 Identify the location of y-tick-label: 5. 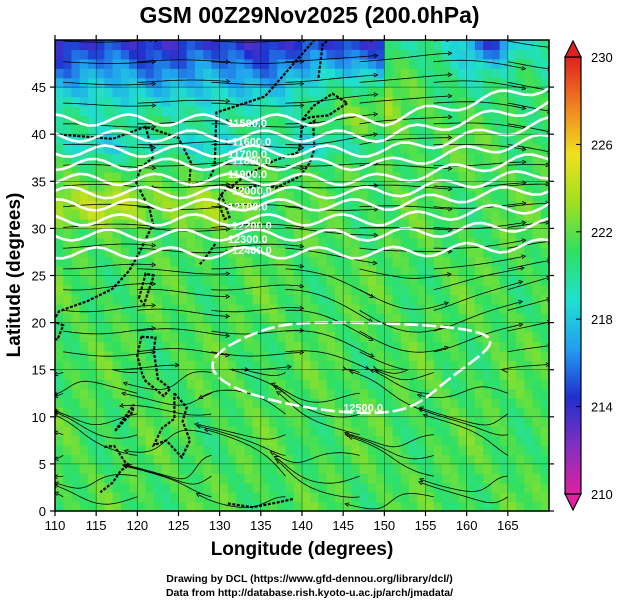
(42, 464).